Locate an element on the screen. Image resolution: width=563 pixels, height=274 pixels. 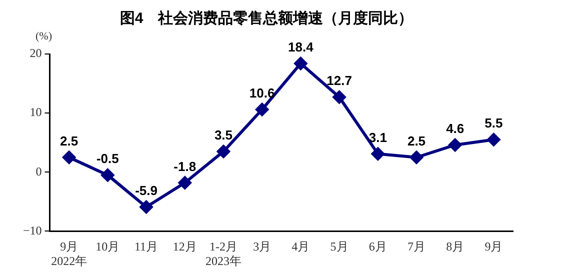
x-tick-label: 1-2月 2023年 is located at coordinates (223, 254).